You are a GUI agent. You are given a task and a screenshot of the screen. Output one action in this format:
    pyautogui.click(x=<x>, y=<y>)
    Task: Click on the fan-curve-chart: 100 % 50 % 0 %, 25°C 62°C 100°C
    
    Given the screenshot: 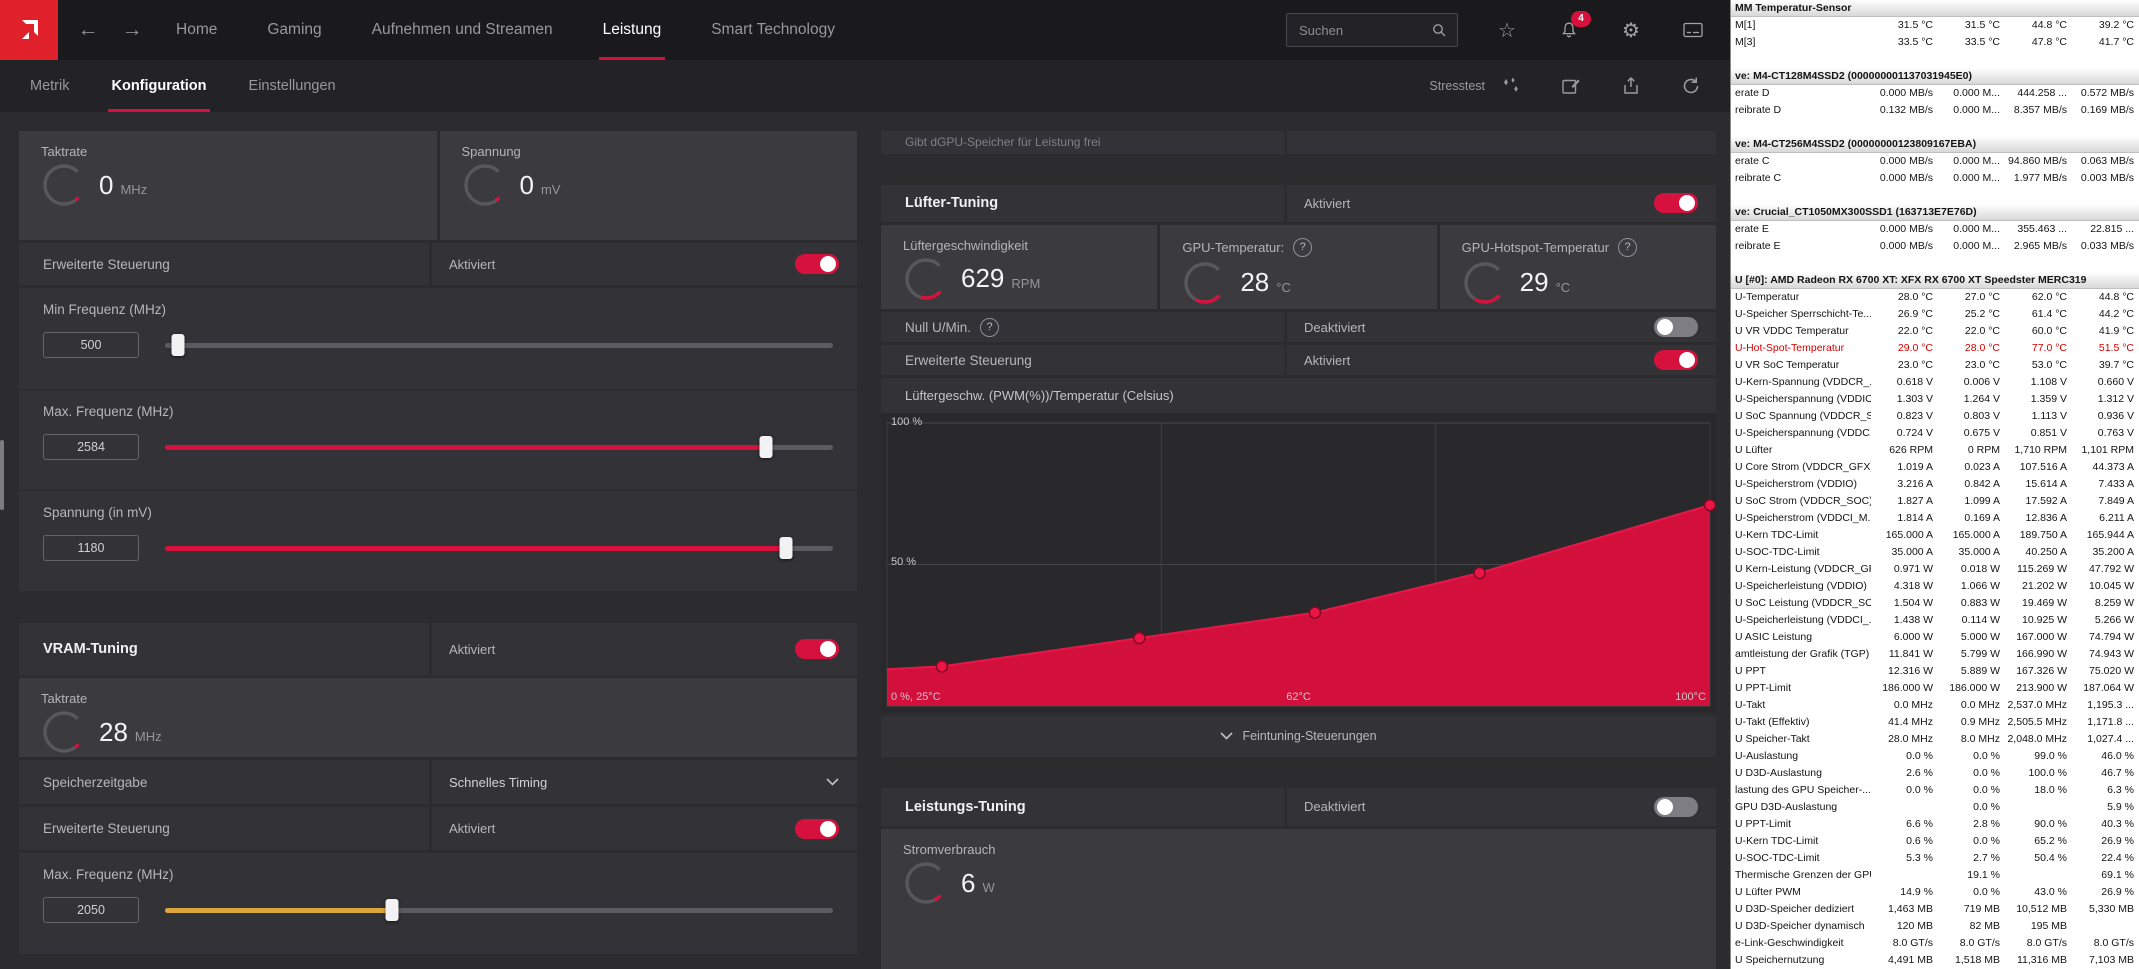 What is the action you would take?
    pyautogui.click(x=1299, y=562)
    